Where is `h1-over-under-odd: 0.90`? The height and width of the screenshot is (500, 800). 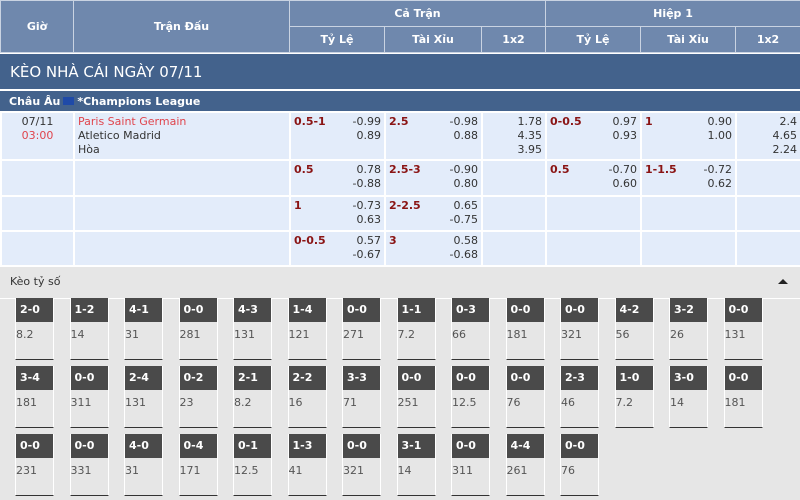 h1-over-under-odd: 0.90 is located at coordinates (720, 121).